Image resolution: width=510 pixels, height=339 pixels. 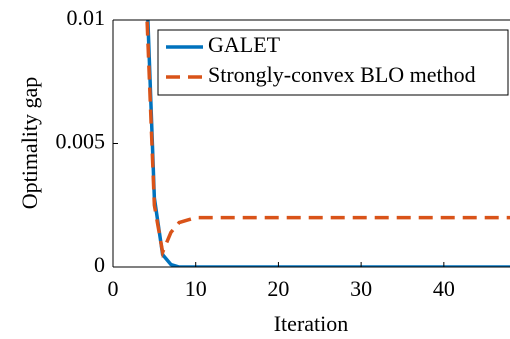 I want to click on x-tick-label: 0, so click(x=113, y=288).